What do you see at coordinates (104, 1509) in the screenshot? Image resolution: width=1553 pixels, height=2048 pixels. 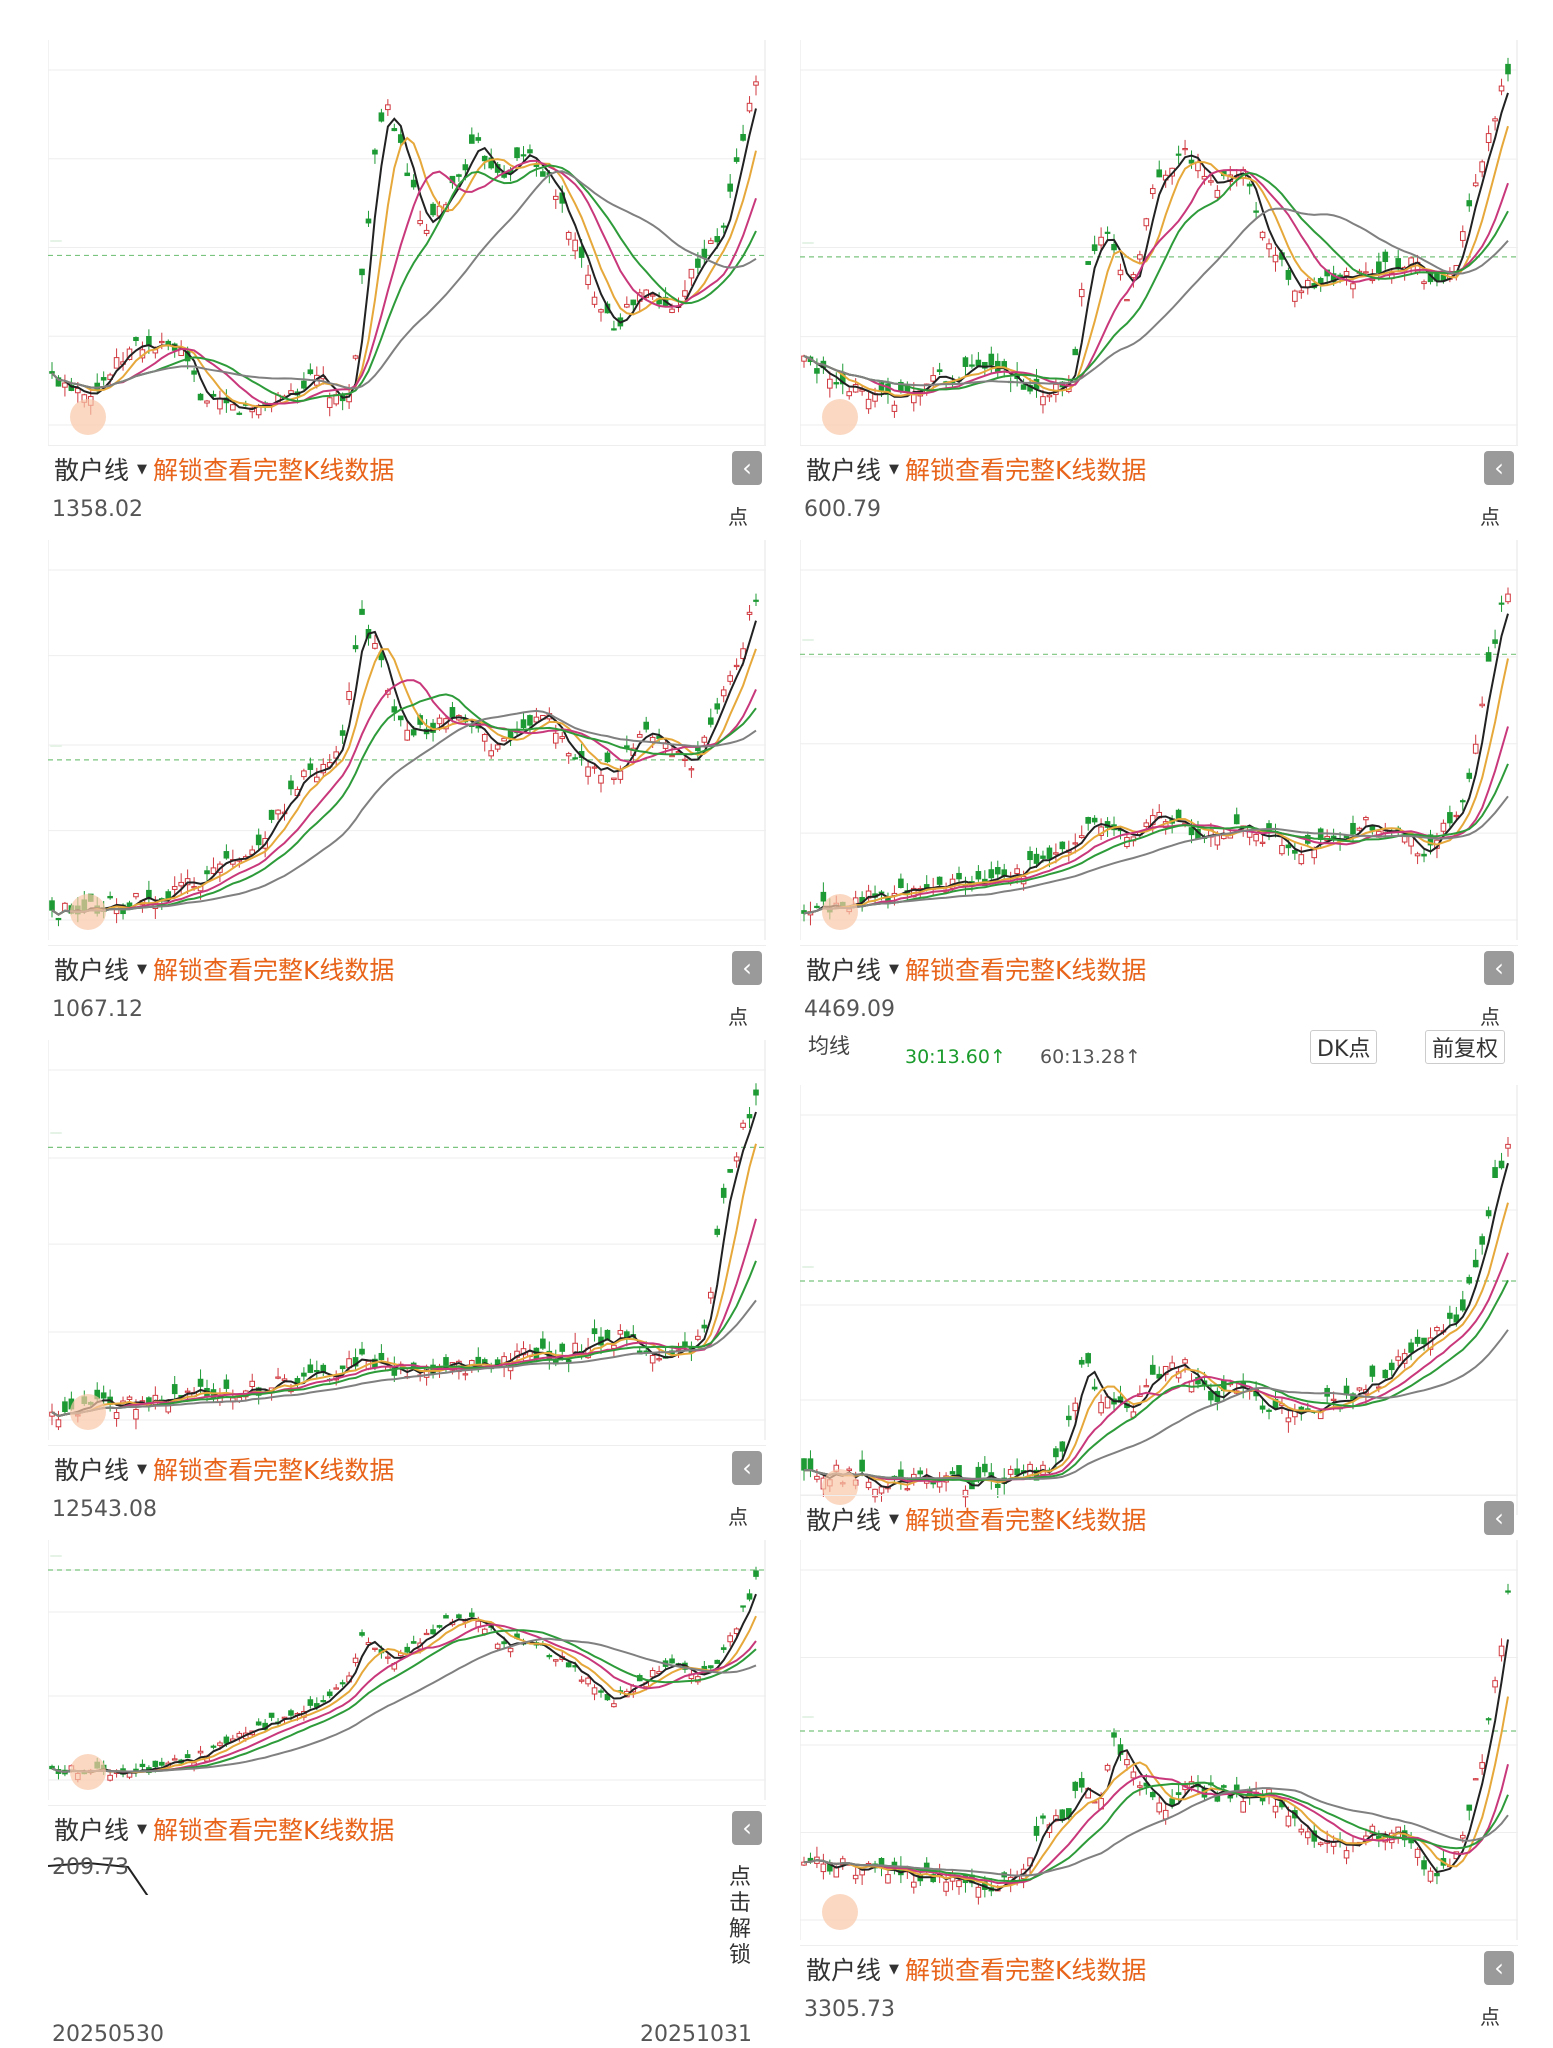 I see `volume-value: 12543.08` at bounding box center [104, 1509].